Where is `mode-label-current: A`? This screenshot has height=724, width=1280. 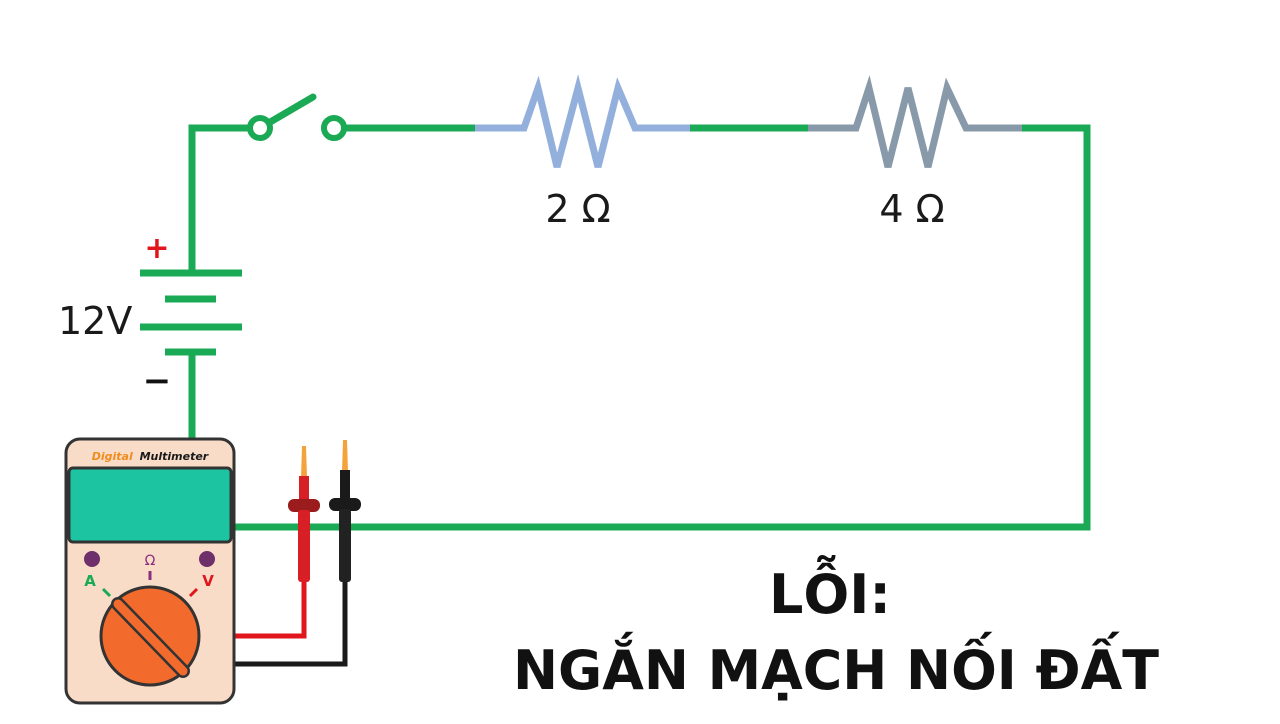 mode-label-current: A is located at coordinates (90, 581).